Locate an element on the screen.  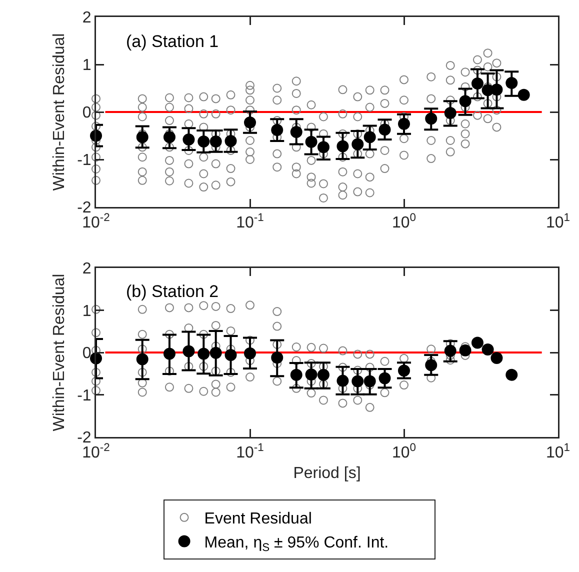
legend-label: Mean, η$_{S}$ ± 95% Conf. Int. is located at coordinates (296, 544).